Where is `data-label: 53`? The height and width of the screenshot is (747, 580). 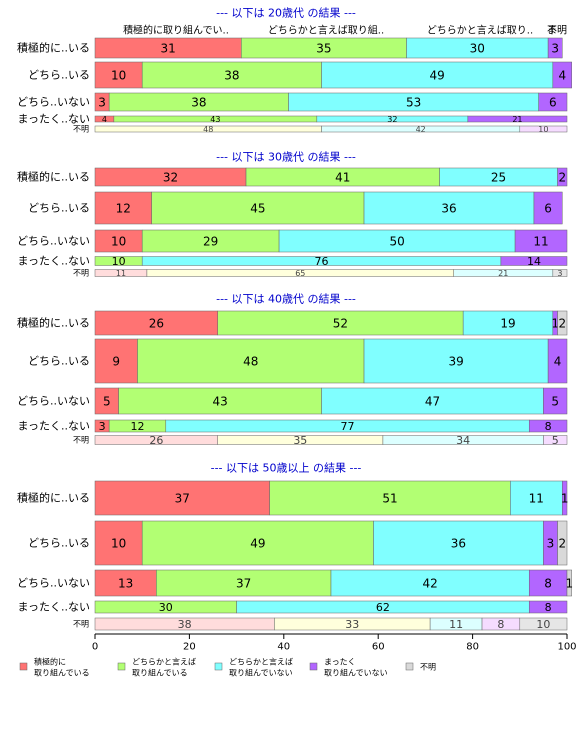 data-label: 53 is located at coordinates (413, 103).